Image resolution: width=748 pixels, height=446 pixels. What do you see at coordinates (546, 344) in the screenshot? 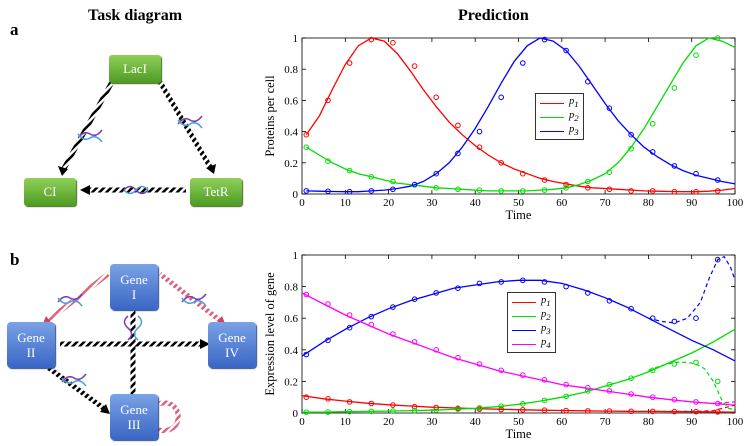
I see `legend-b-p4-label: p4` at bounding box center [546, 344].